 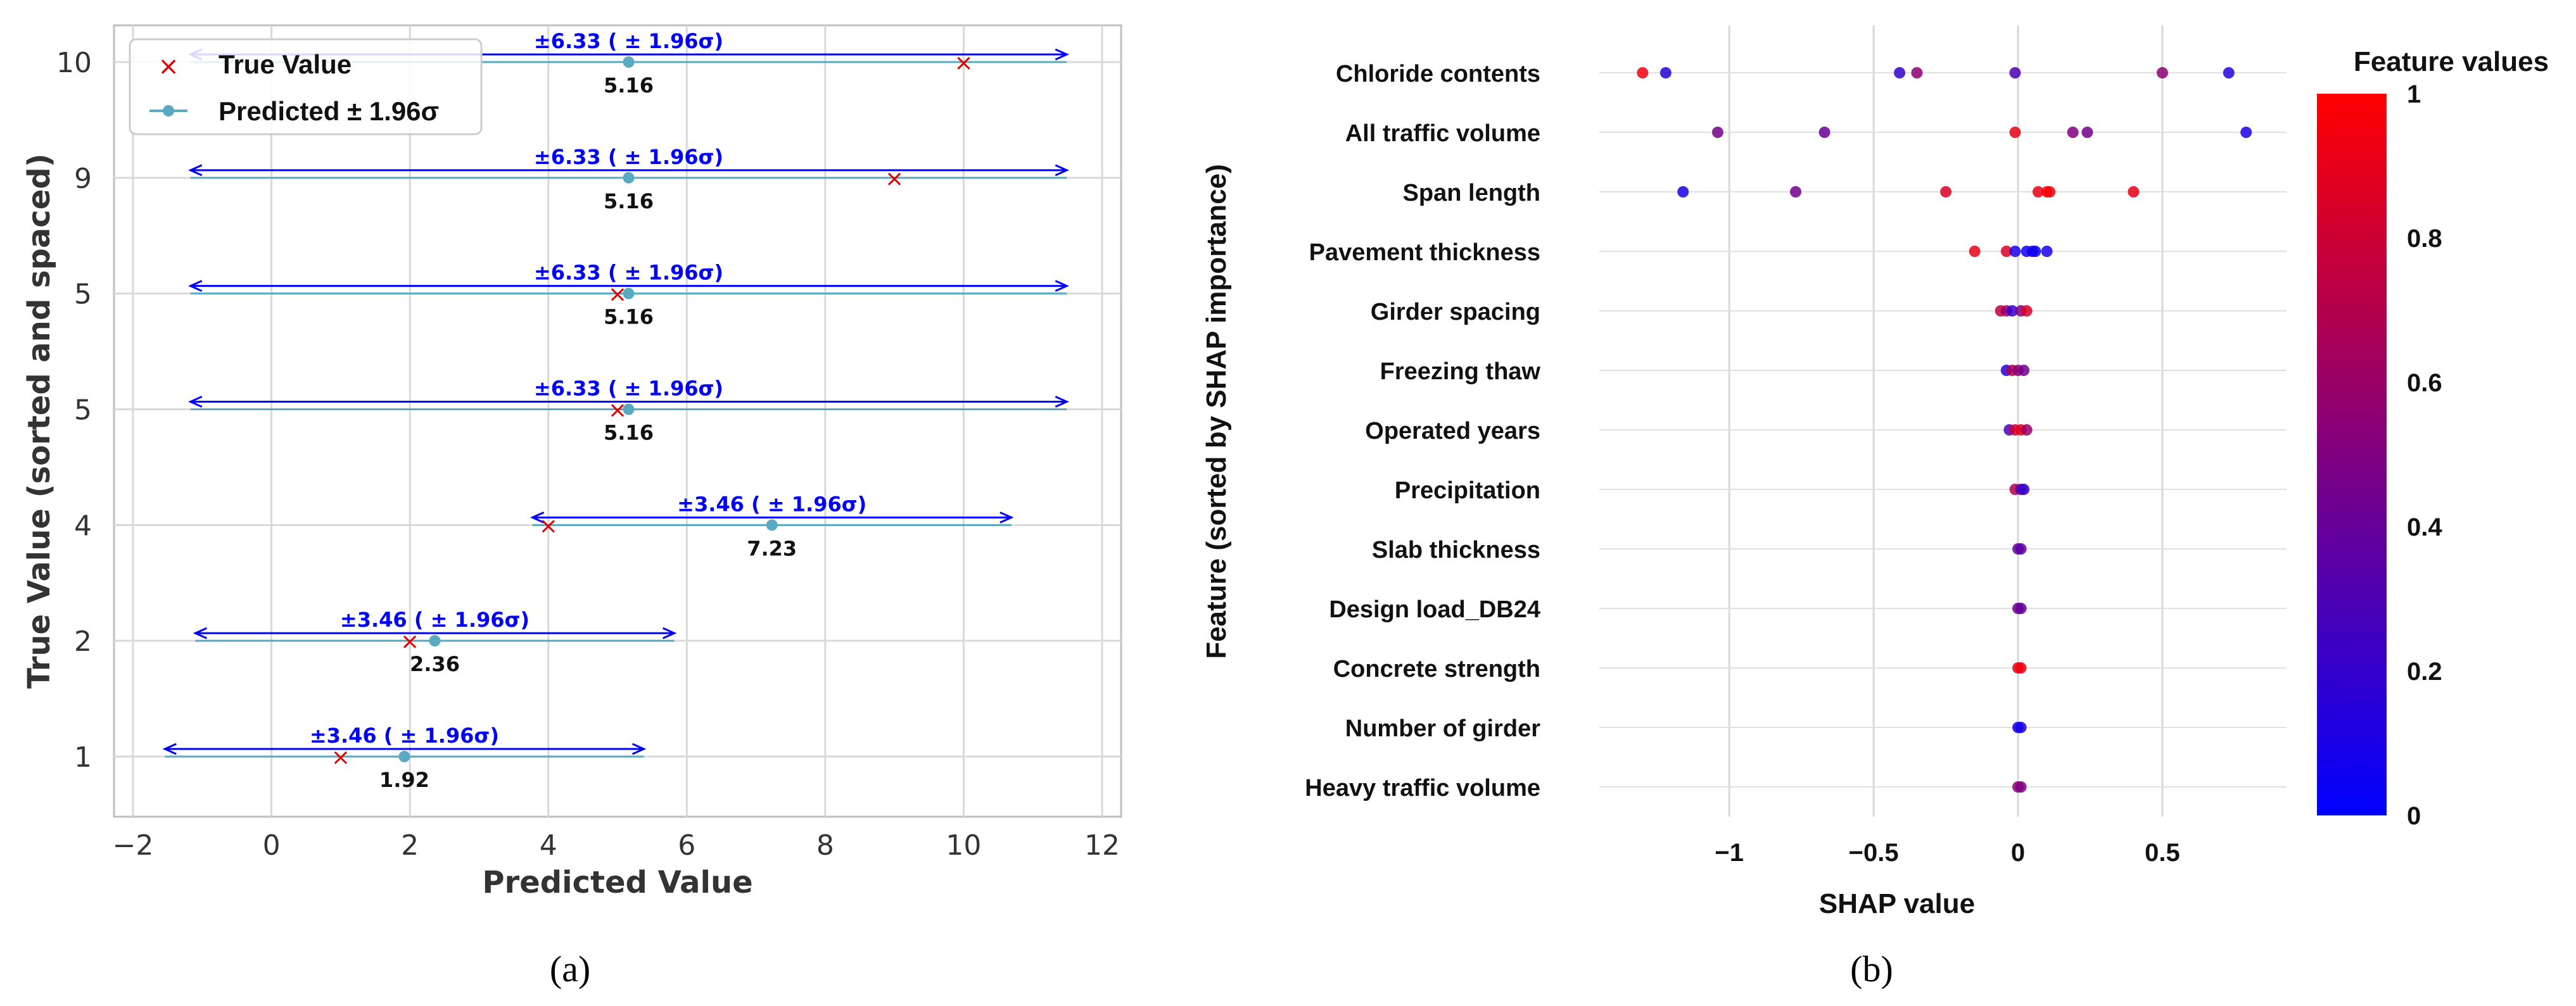 I want to click on legend-pred-label: Predicted ± 1.96σ, so click(x=329, y=111).